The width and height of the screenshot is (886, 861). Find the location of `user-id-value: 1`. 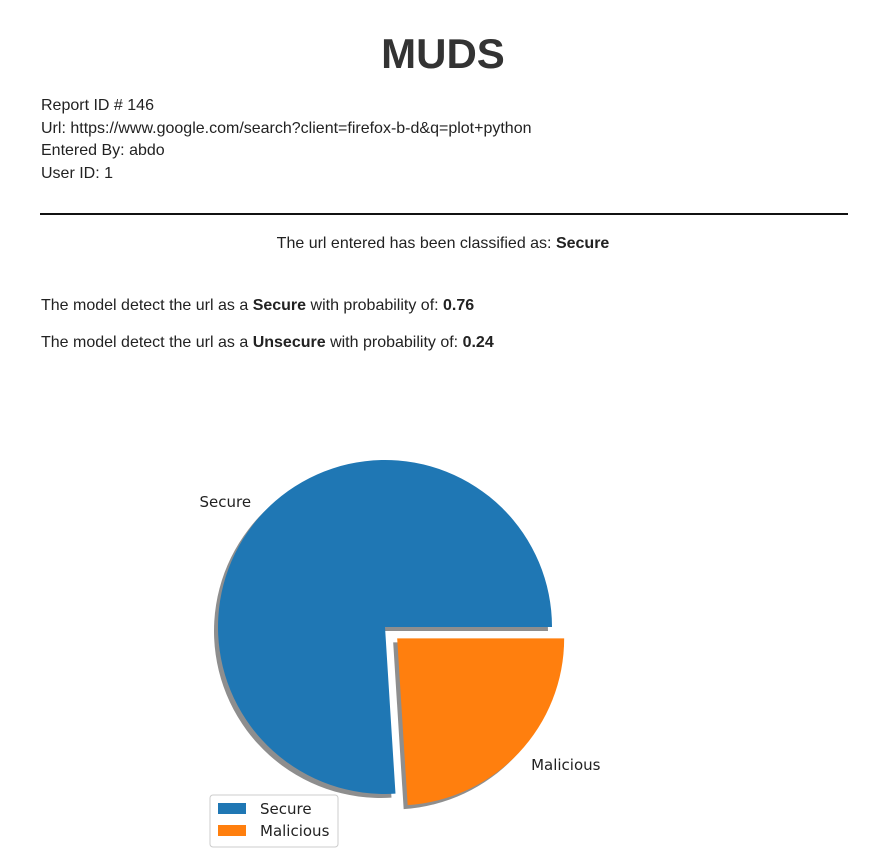

user-id-value: 1 is located at coordinates (109, 173).